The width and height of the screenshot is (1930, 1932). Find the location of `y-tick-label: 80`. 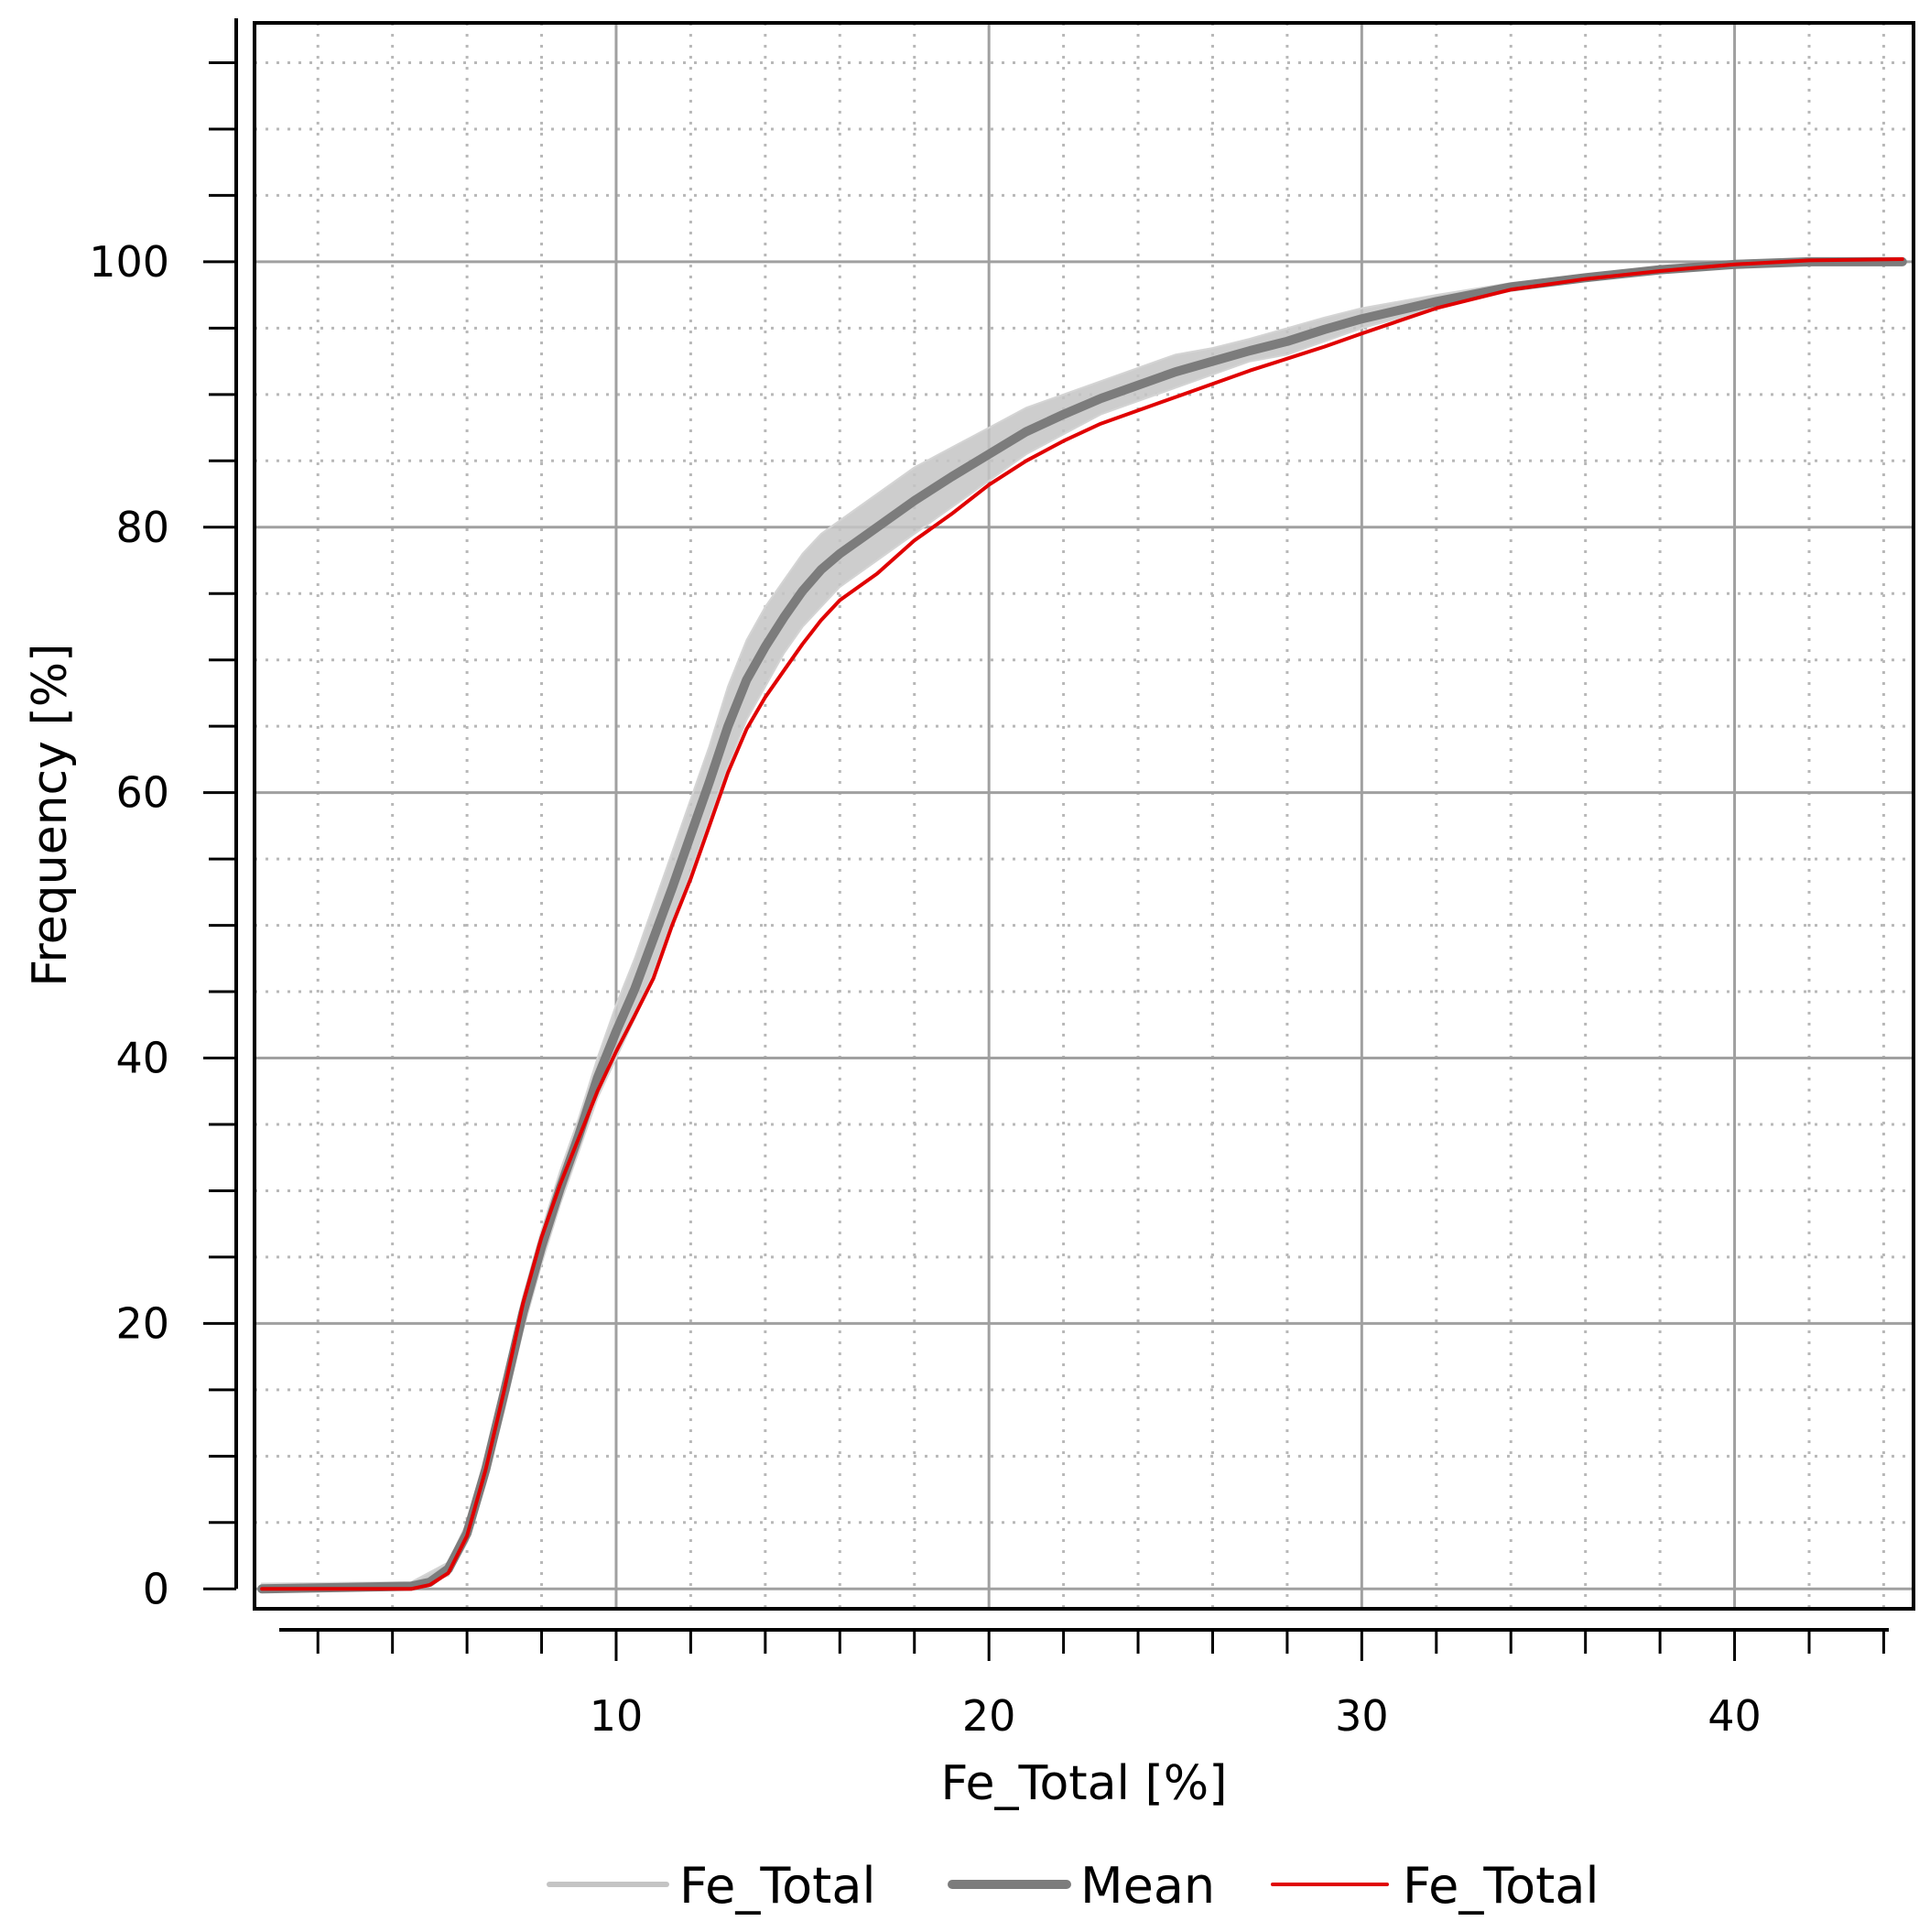

y-tick-label: 80 is located at coordinates (142, 527).